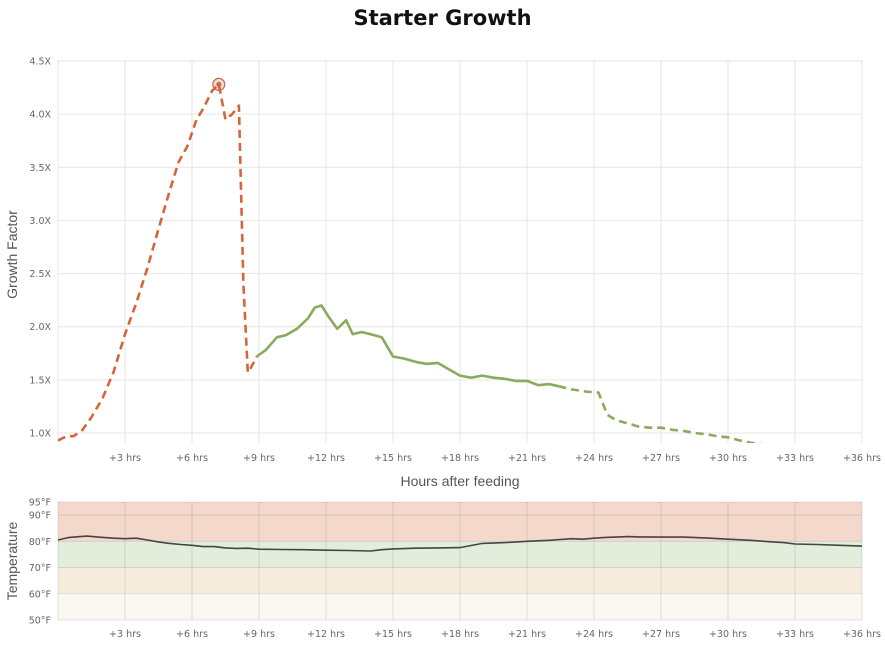 Image resolution: width=885 pixels, height=654 pixels. What do you see at coordinates (594, 634) in the screenshot?
I see `bottom-x-tick-label: +24 hrs` at bounding box center [594, 634].